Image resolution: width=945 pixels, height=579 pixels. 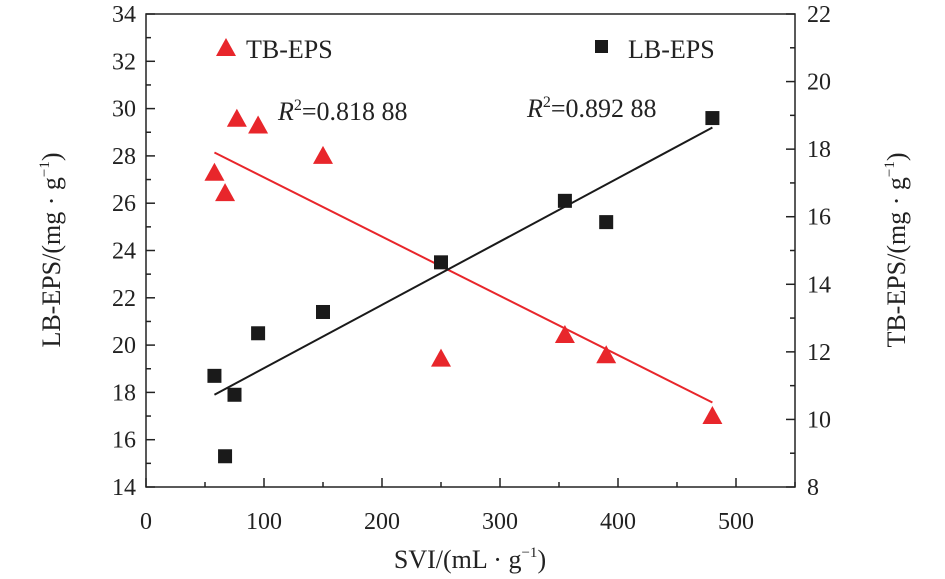 What do you see at coordinates (604, 108) in the screenshot?
I see `r2-value: =0.892 88` at bounding box center [604, 108].